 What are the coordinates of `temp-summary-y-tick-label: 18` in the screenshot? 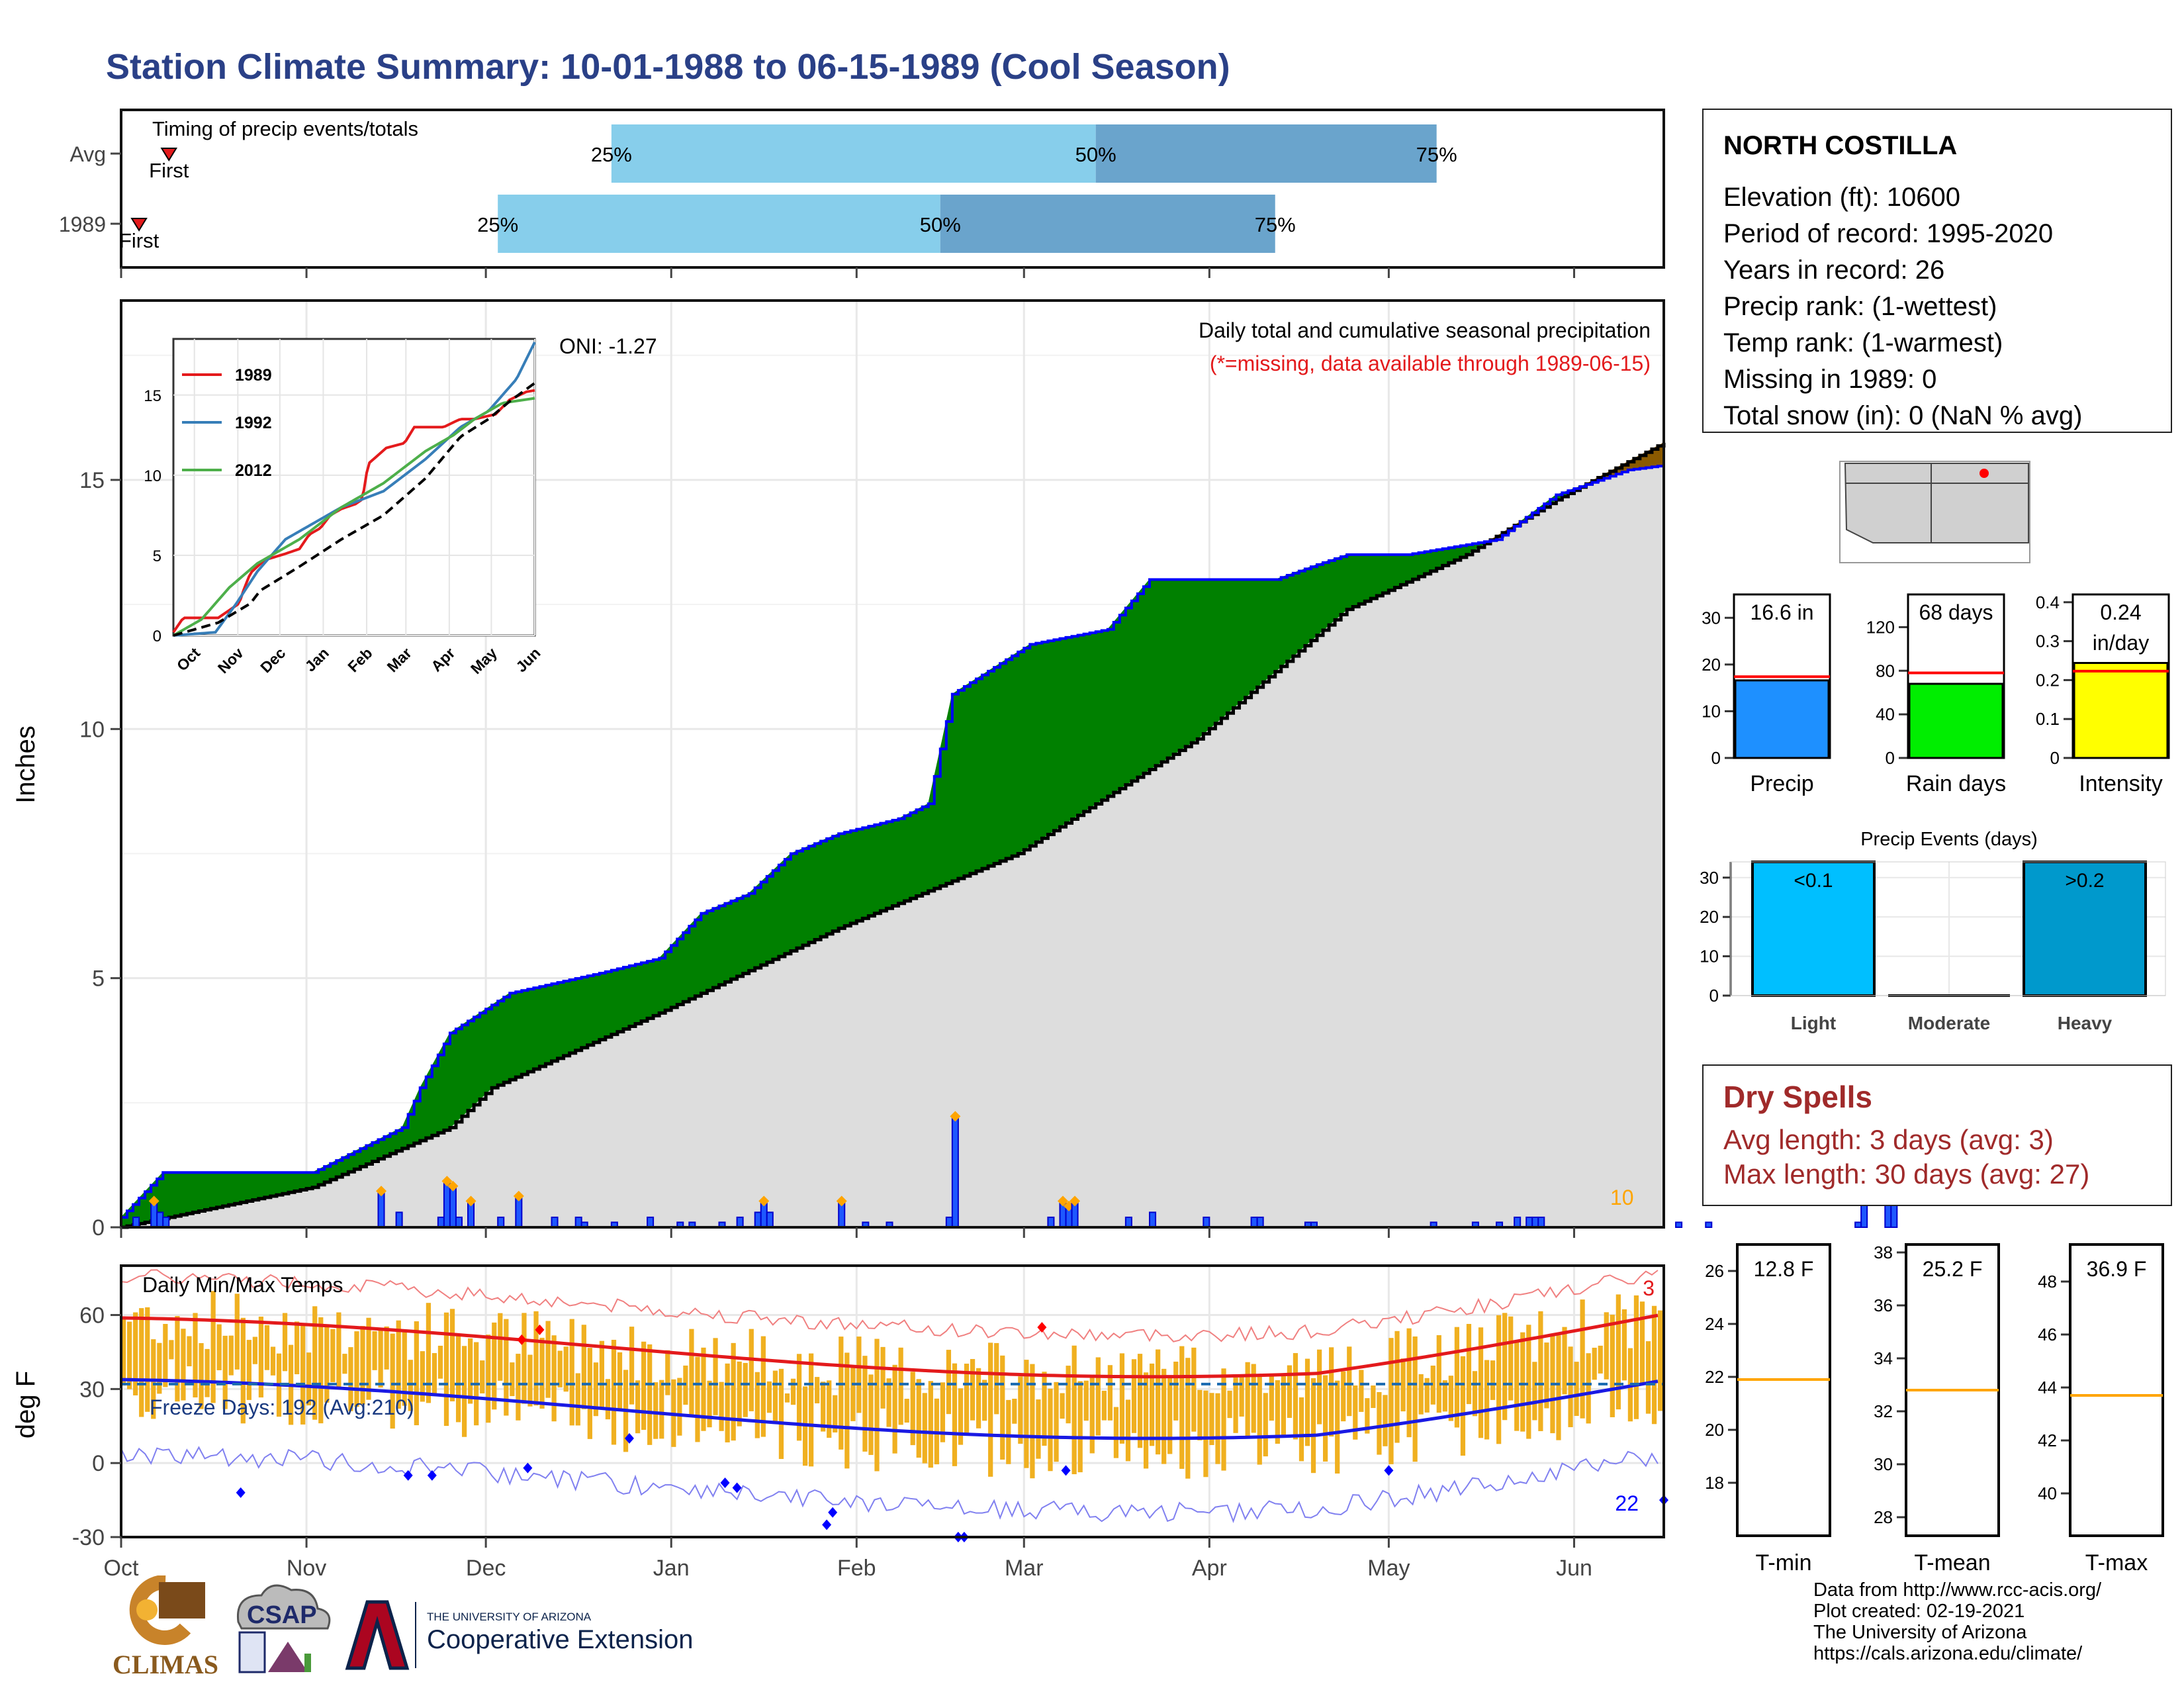 It's located at (1715, 1483).